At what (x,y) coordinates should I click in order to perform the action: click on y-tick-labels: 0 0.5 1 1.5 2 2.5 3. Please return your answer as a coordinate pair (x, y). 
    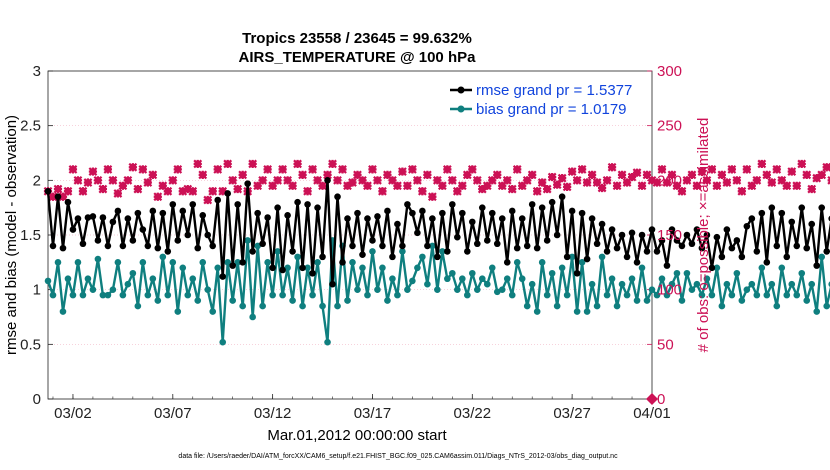
    Looking at the image, I should click on (30, 235).